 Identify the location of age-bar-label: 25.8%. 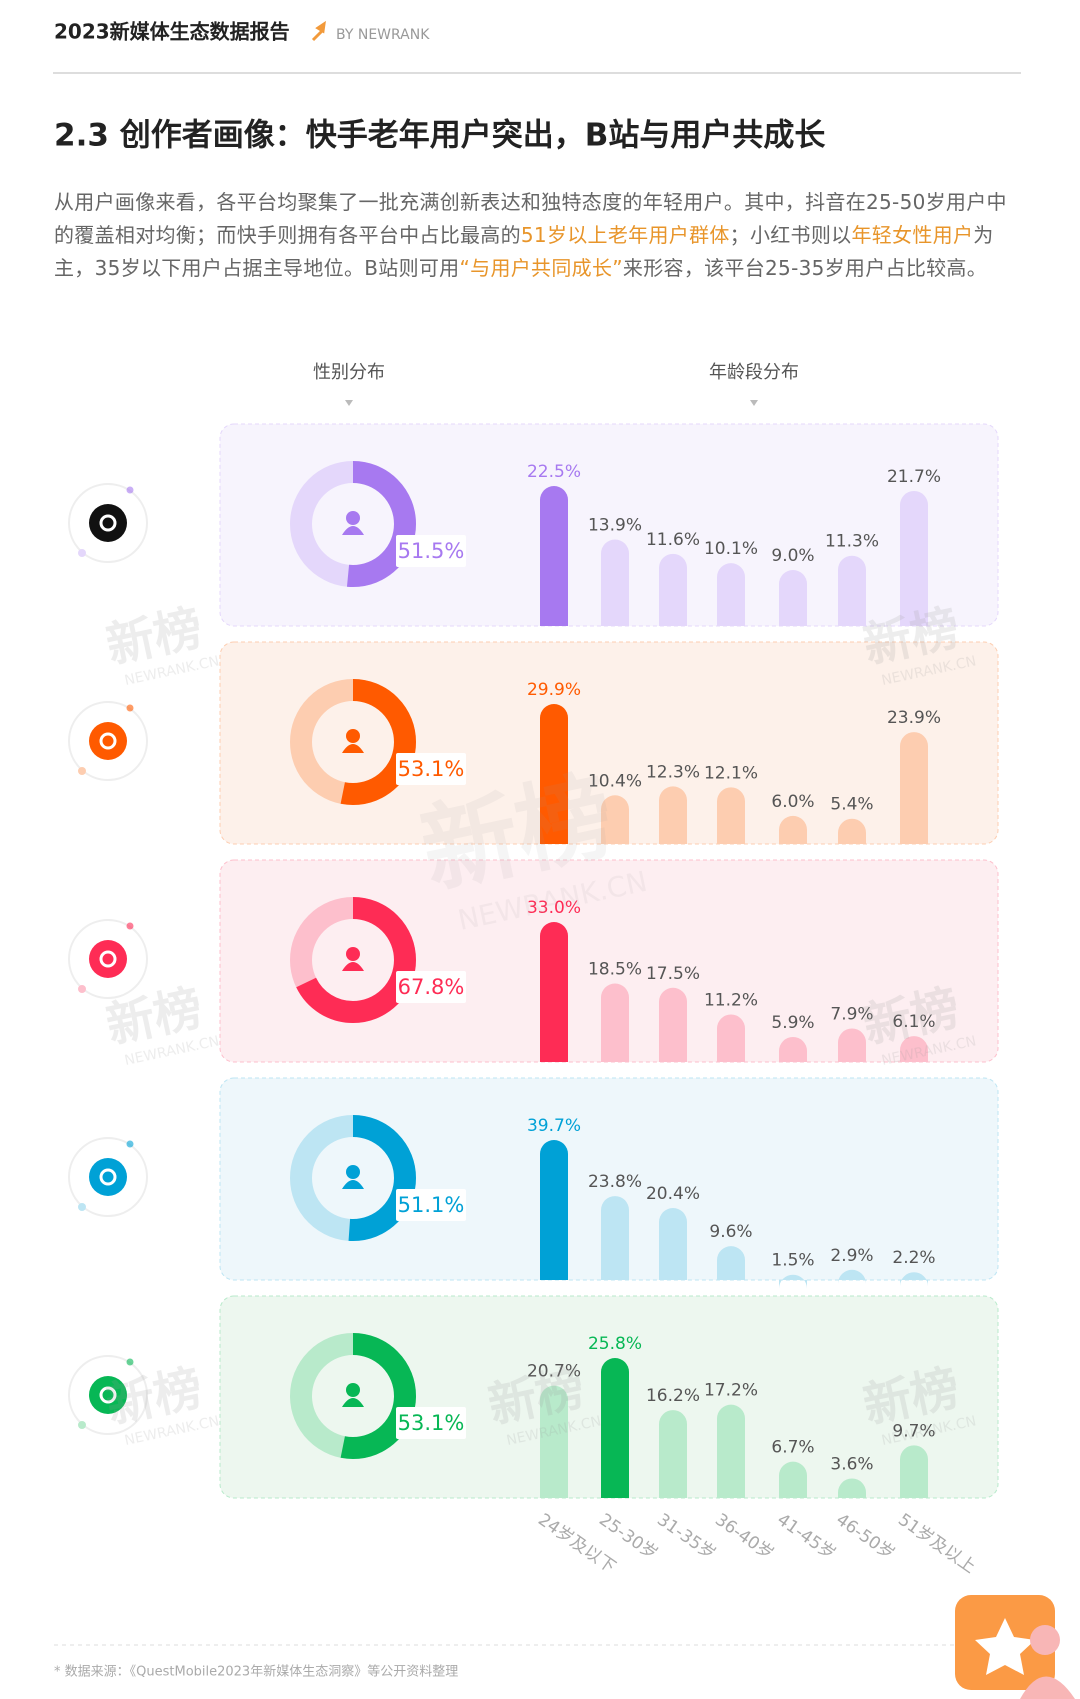
(615, 1344).